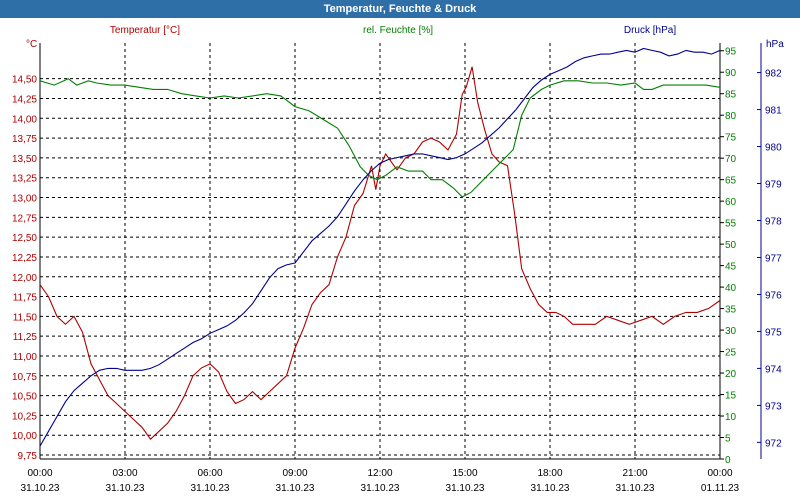 The width and height of the screenshot is (800, 500). Describe the element at coordinates (24, 258) in the screenshot. I see `temperature-tick-label: 12,25` at that location.